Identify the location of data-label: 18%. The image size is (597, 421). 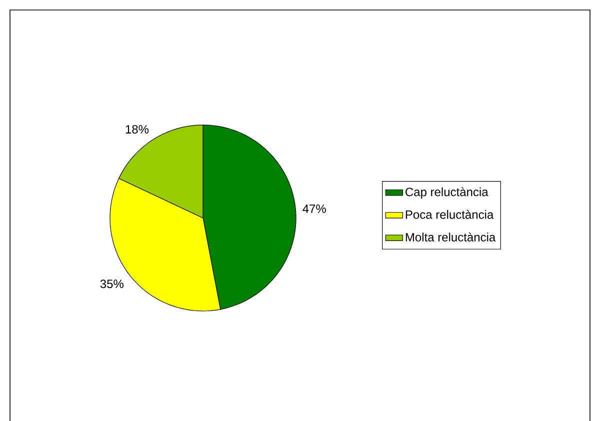
(137, 129).